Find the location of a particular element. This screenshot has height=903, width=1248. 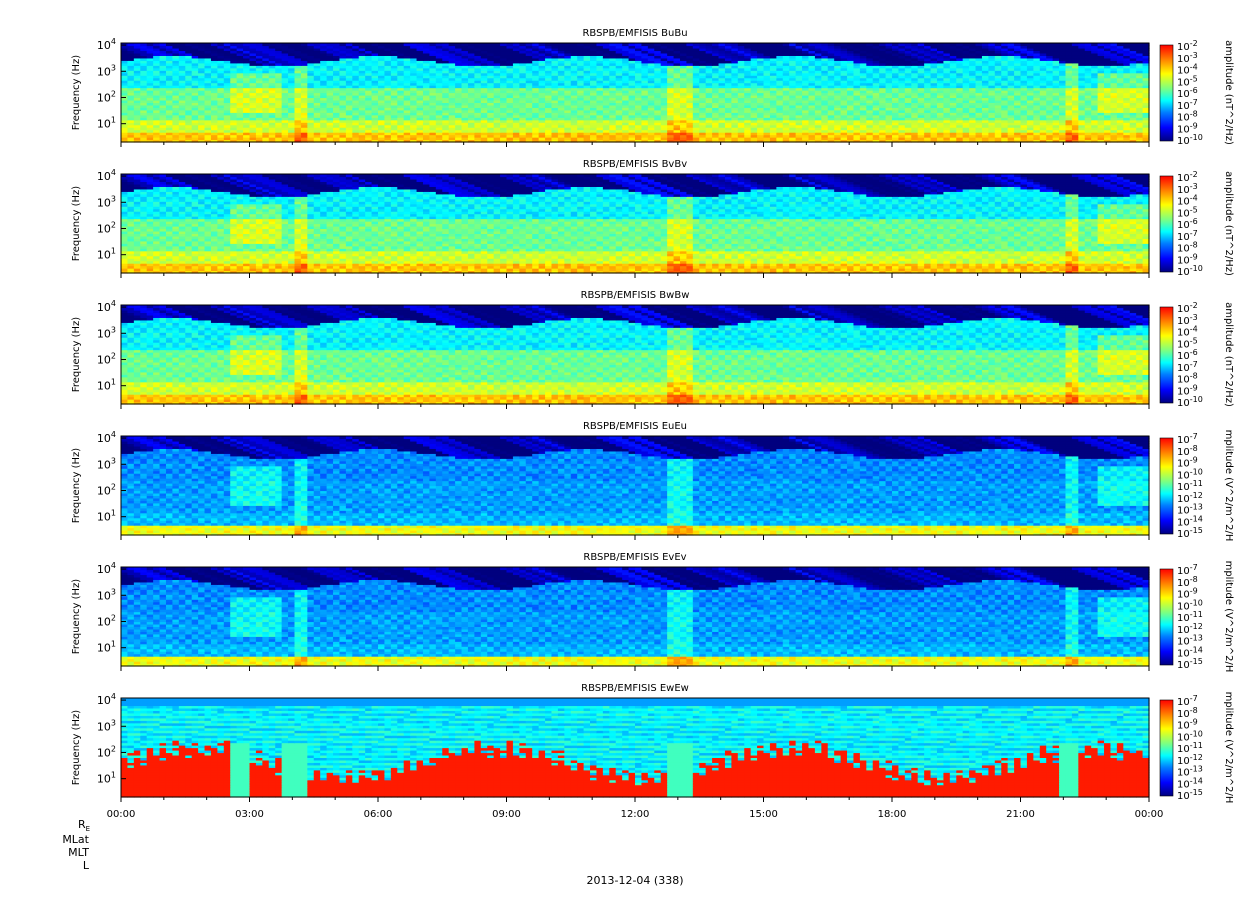

x-tick-label: 06:00 is located at coordinates (378, 814).